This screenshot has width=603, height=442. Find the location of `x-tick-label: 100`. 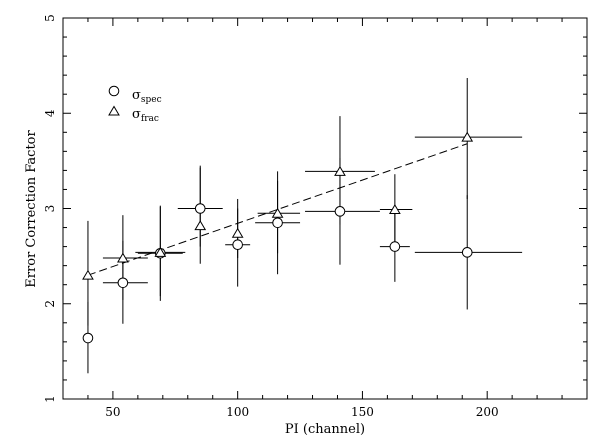

x-tick-label: 100 is located at coordinates (237, 412).